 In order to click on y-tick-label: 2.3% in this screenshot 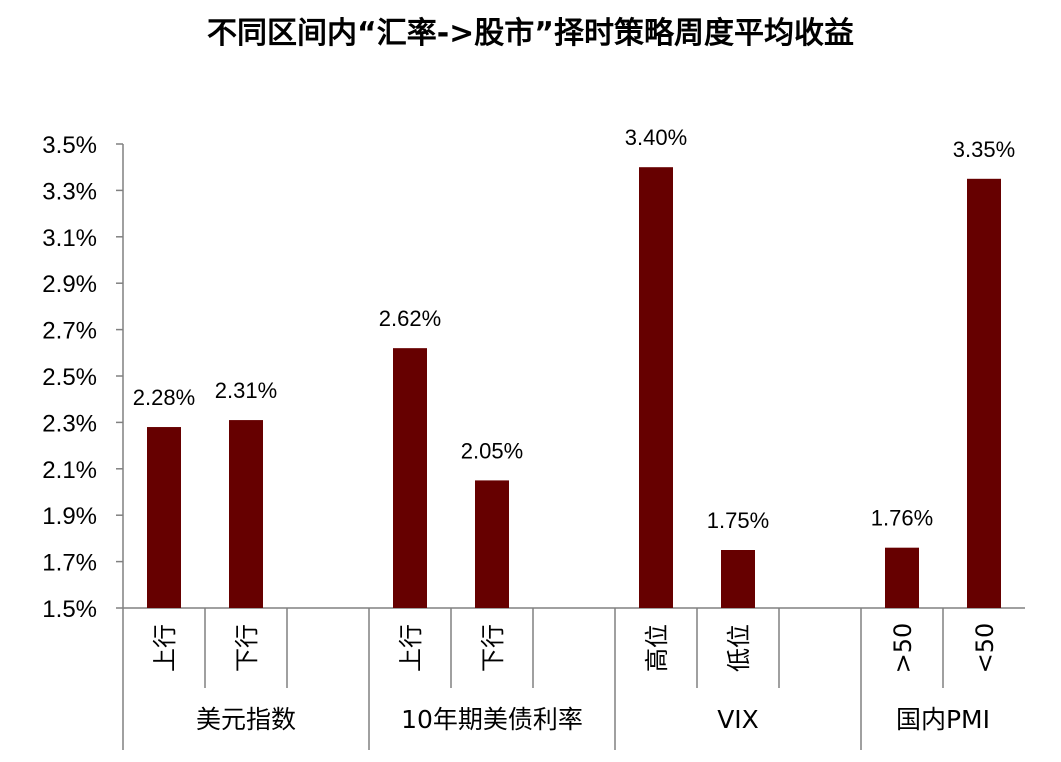, I will do `click(69, 423)`.